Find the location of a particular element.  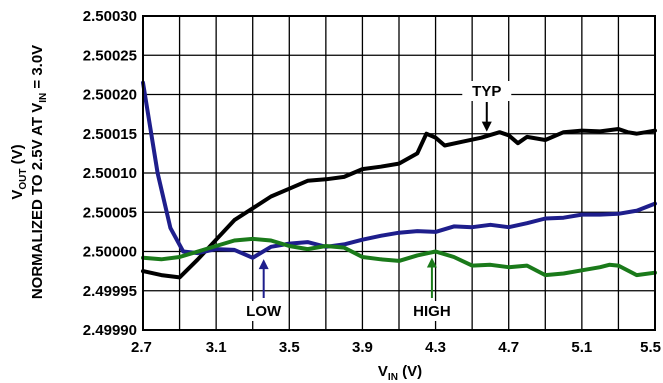

y-tick-label: 2.50020 is located at coordinates (110, 95).